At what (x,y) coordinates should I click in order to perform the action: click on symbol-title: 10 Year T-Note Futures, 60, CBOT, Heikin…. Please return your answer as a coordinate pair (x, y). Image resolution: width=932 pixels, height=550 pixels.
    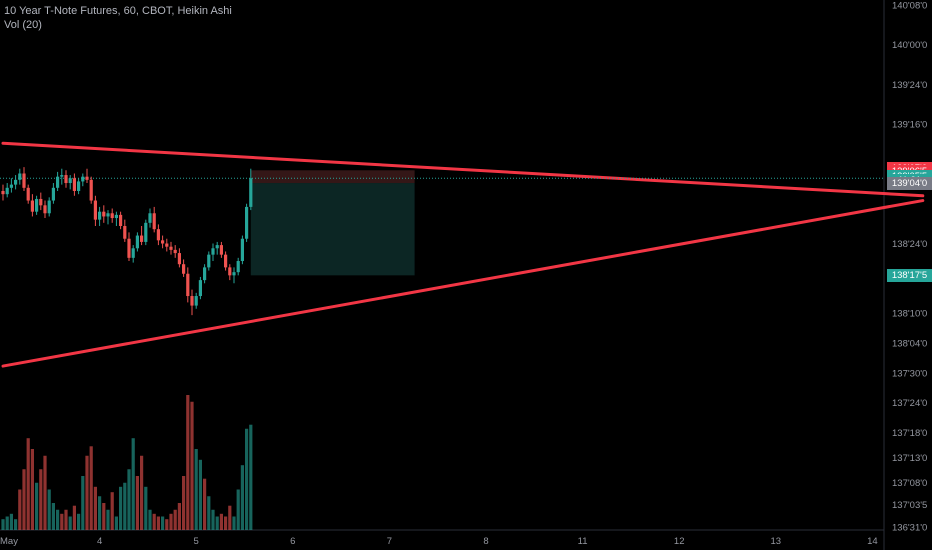
    Looking at the image, I should click on (118, 11).